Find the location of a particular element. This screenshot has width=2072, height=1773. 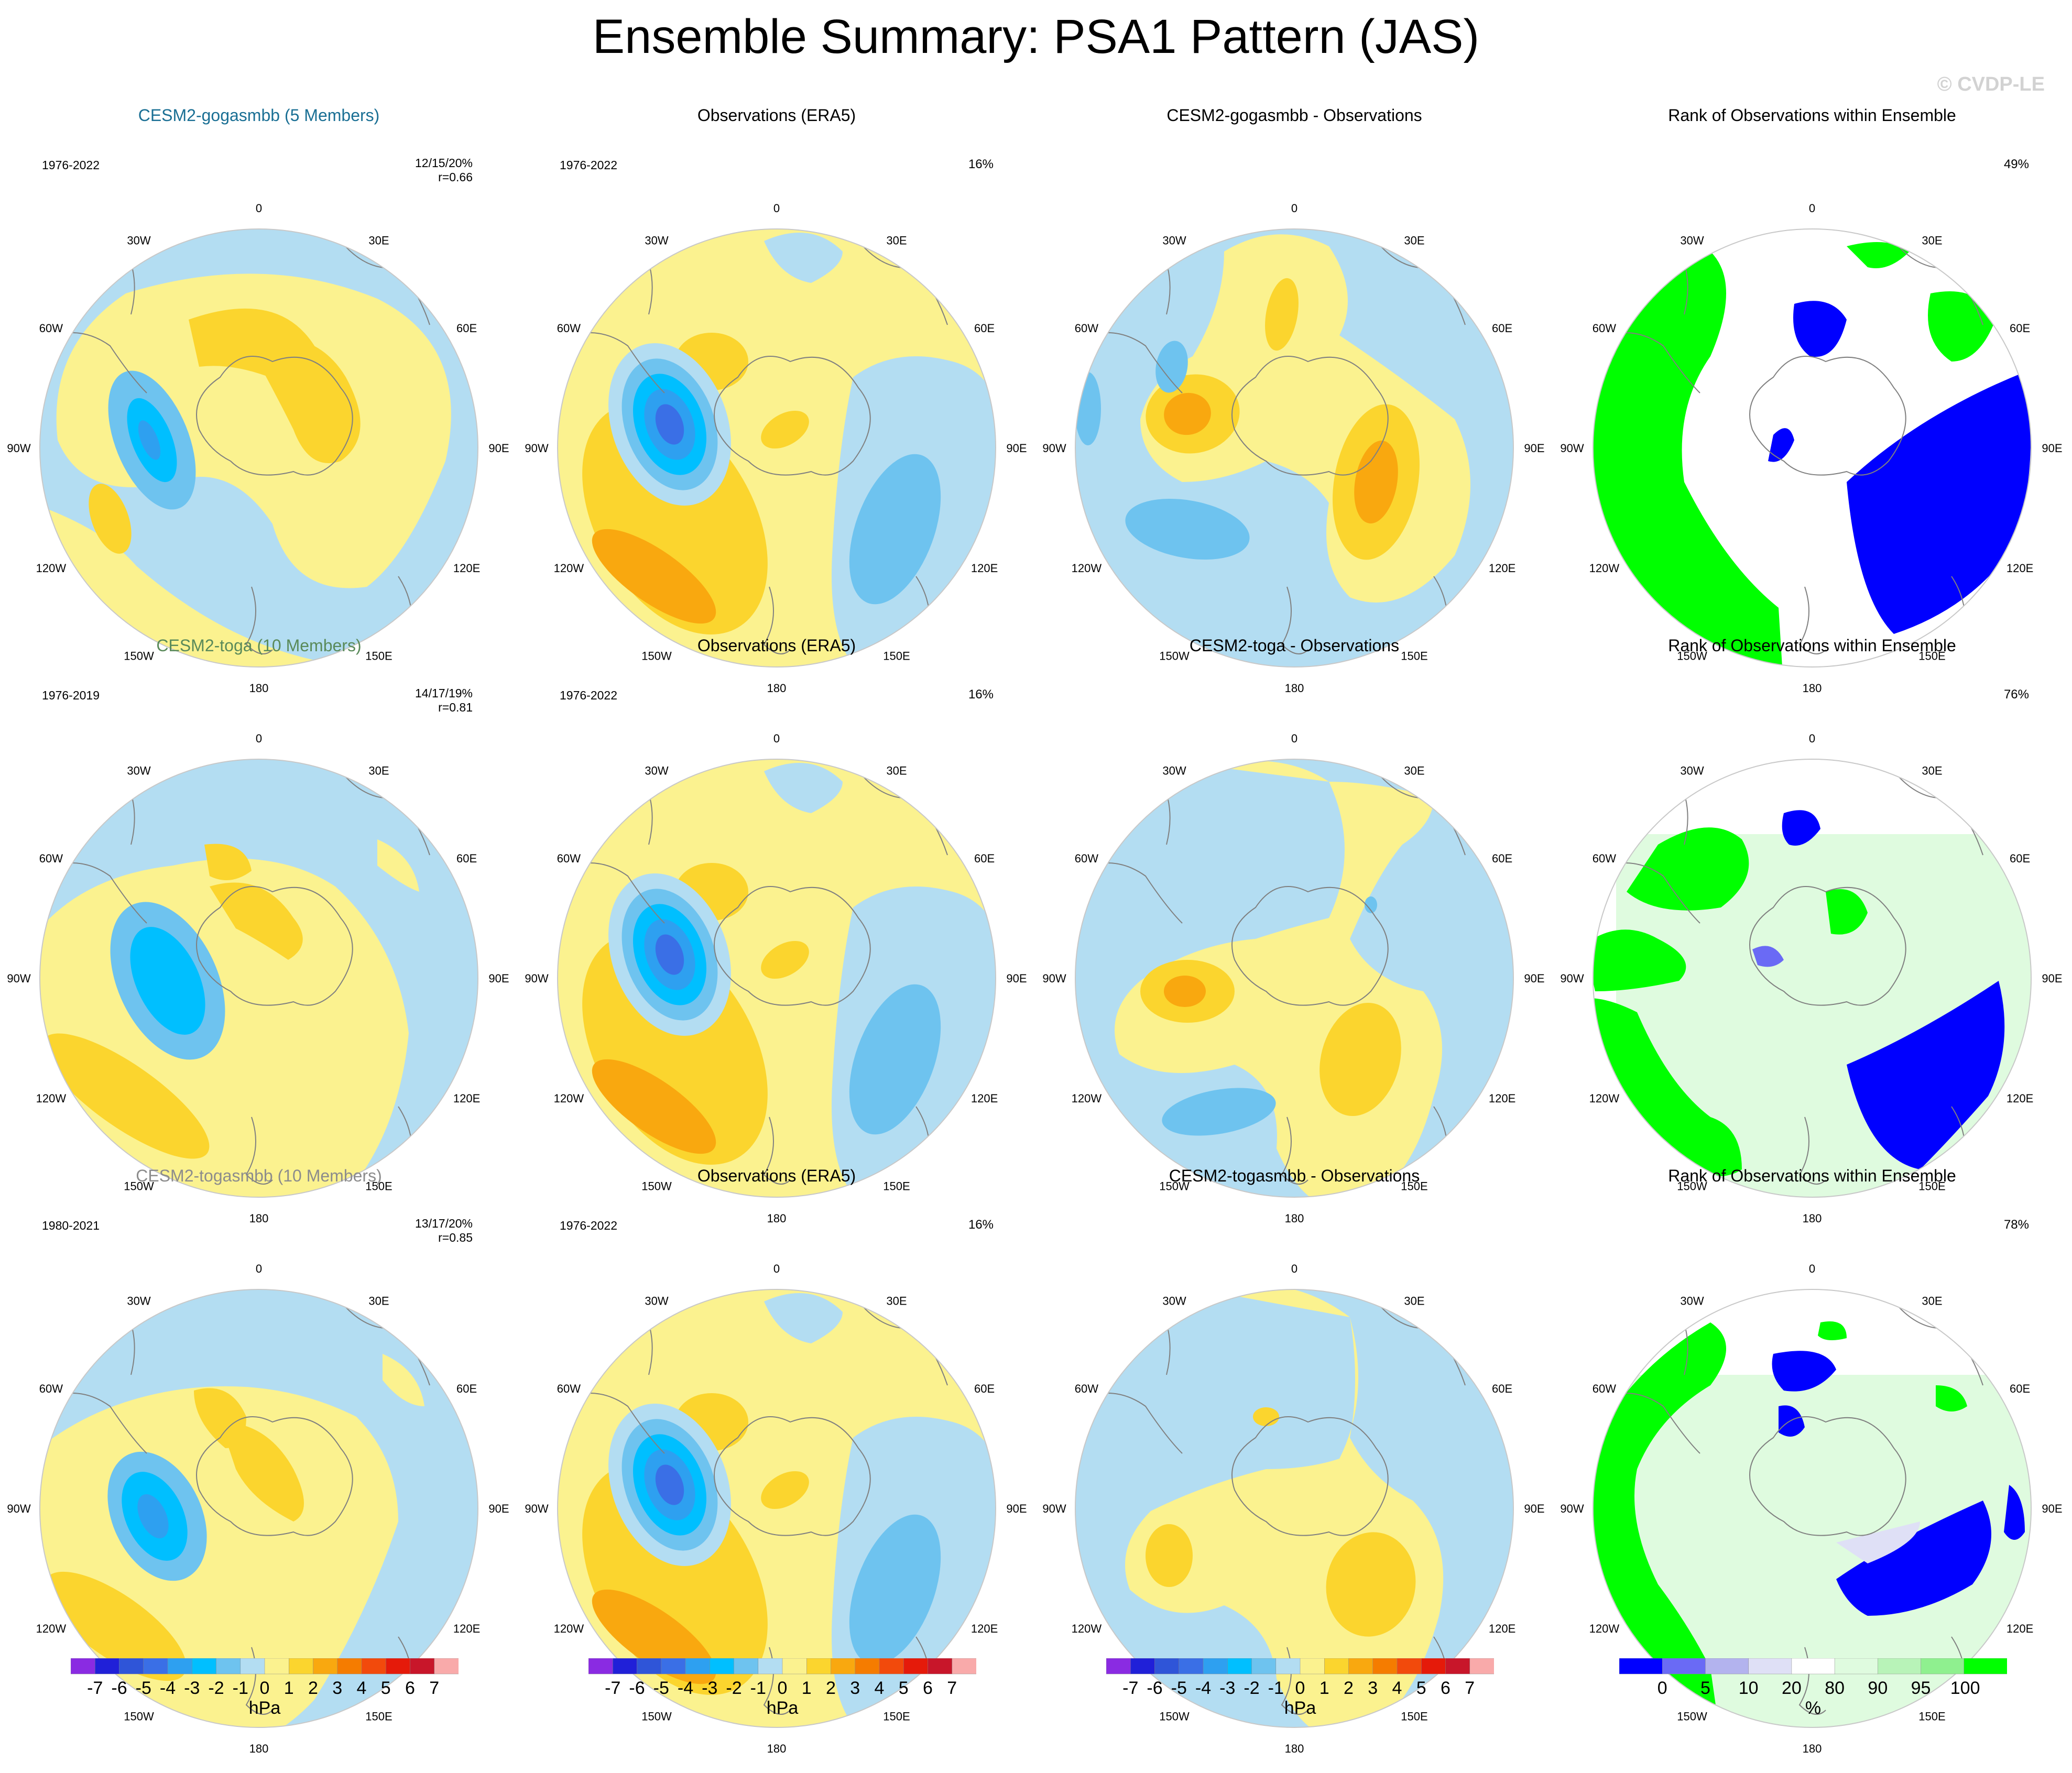

colorbar-tick-label: -3 is located at coordinates (1227, 1688).